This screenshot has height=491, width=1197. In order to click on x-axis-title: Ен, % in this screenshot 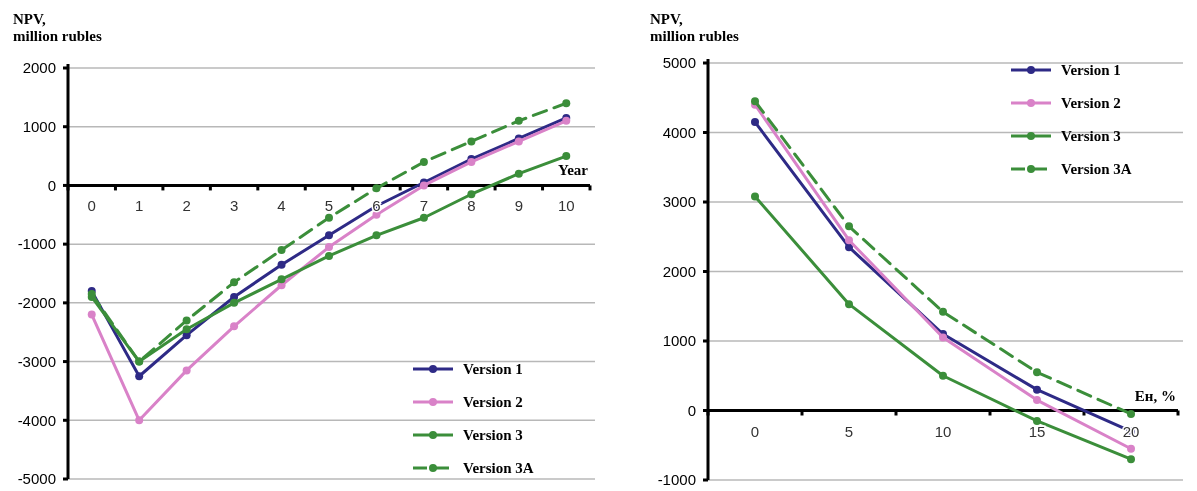, I will do `click(1155, 395)`.